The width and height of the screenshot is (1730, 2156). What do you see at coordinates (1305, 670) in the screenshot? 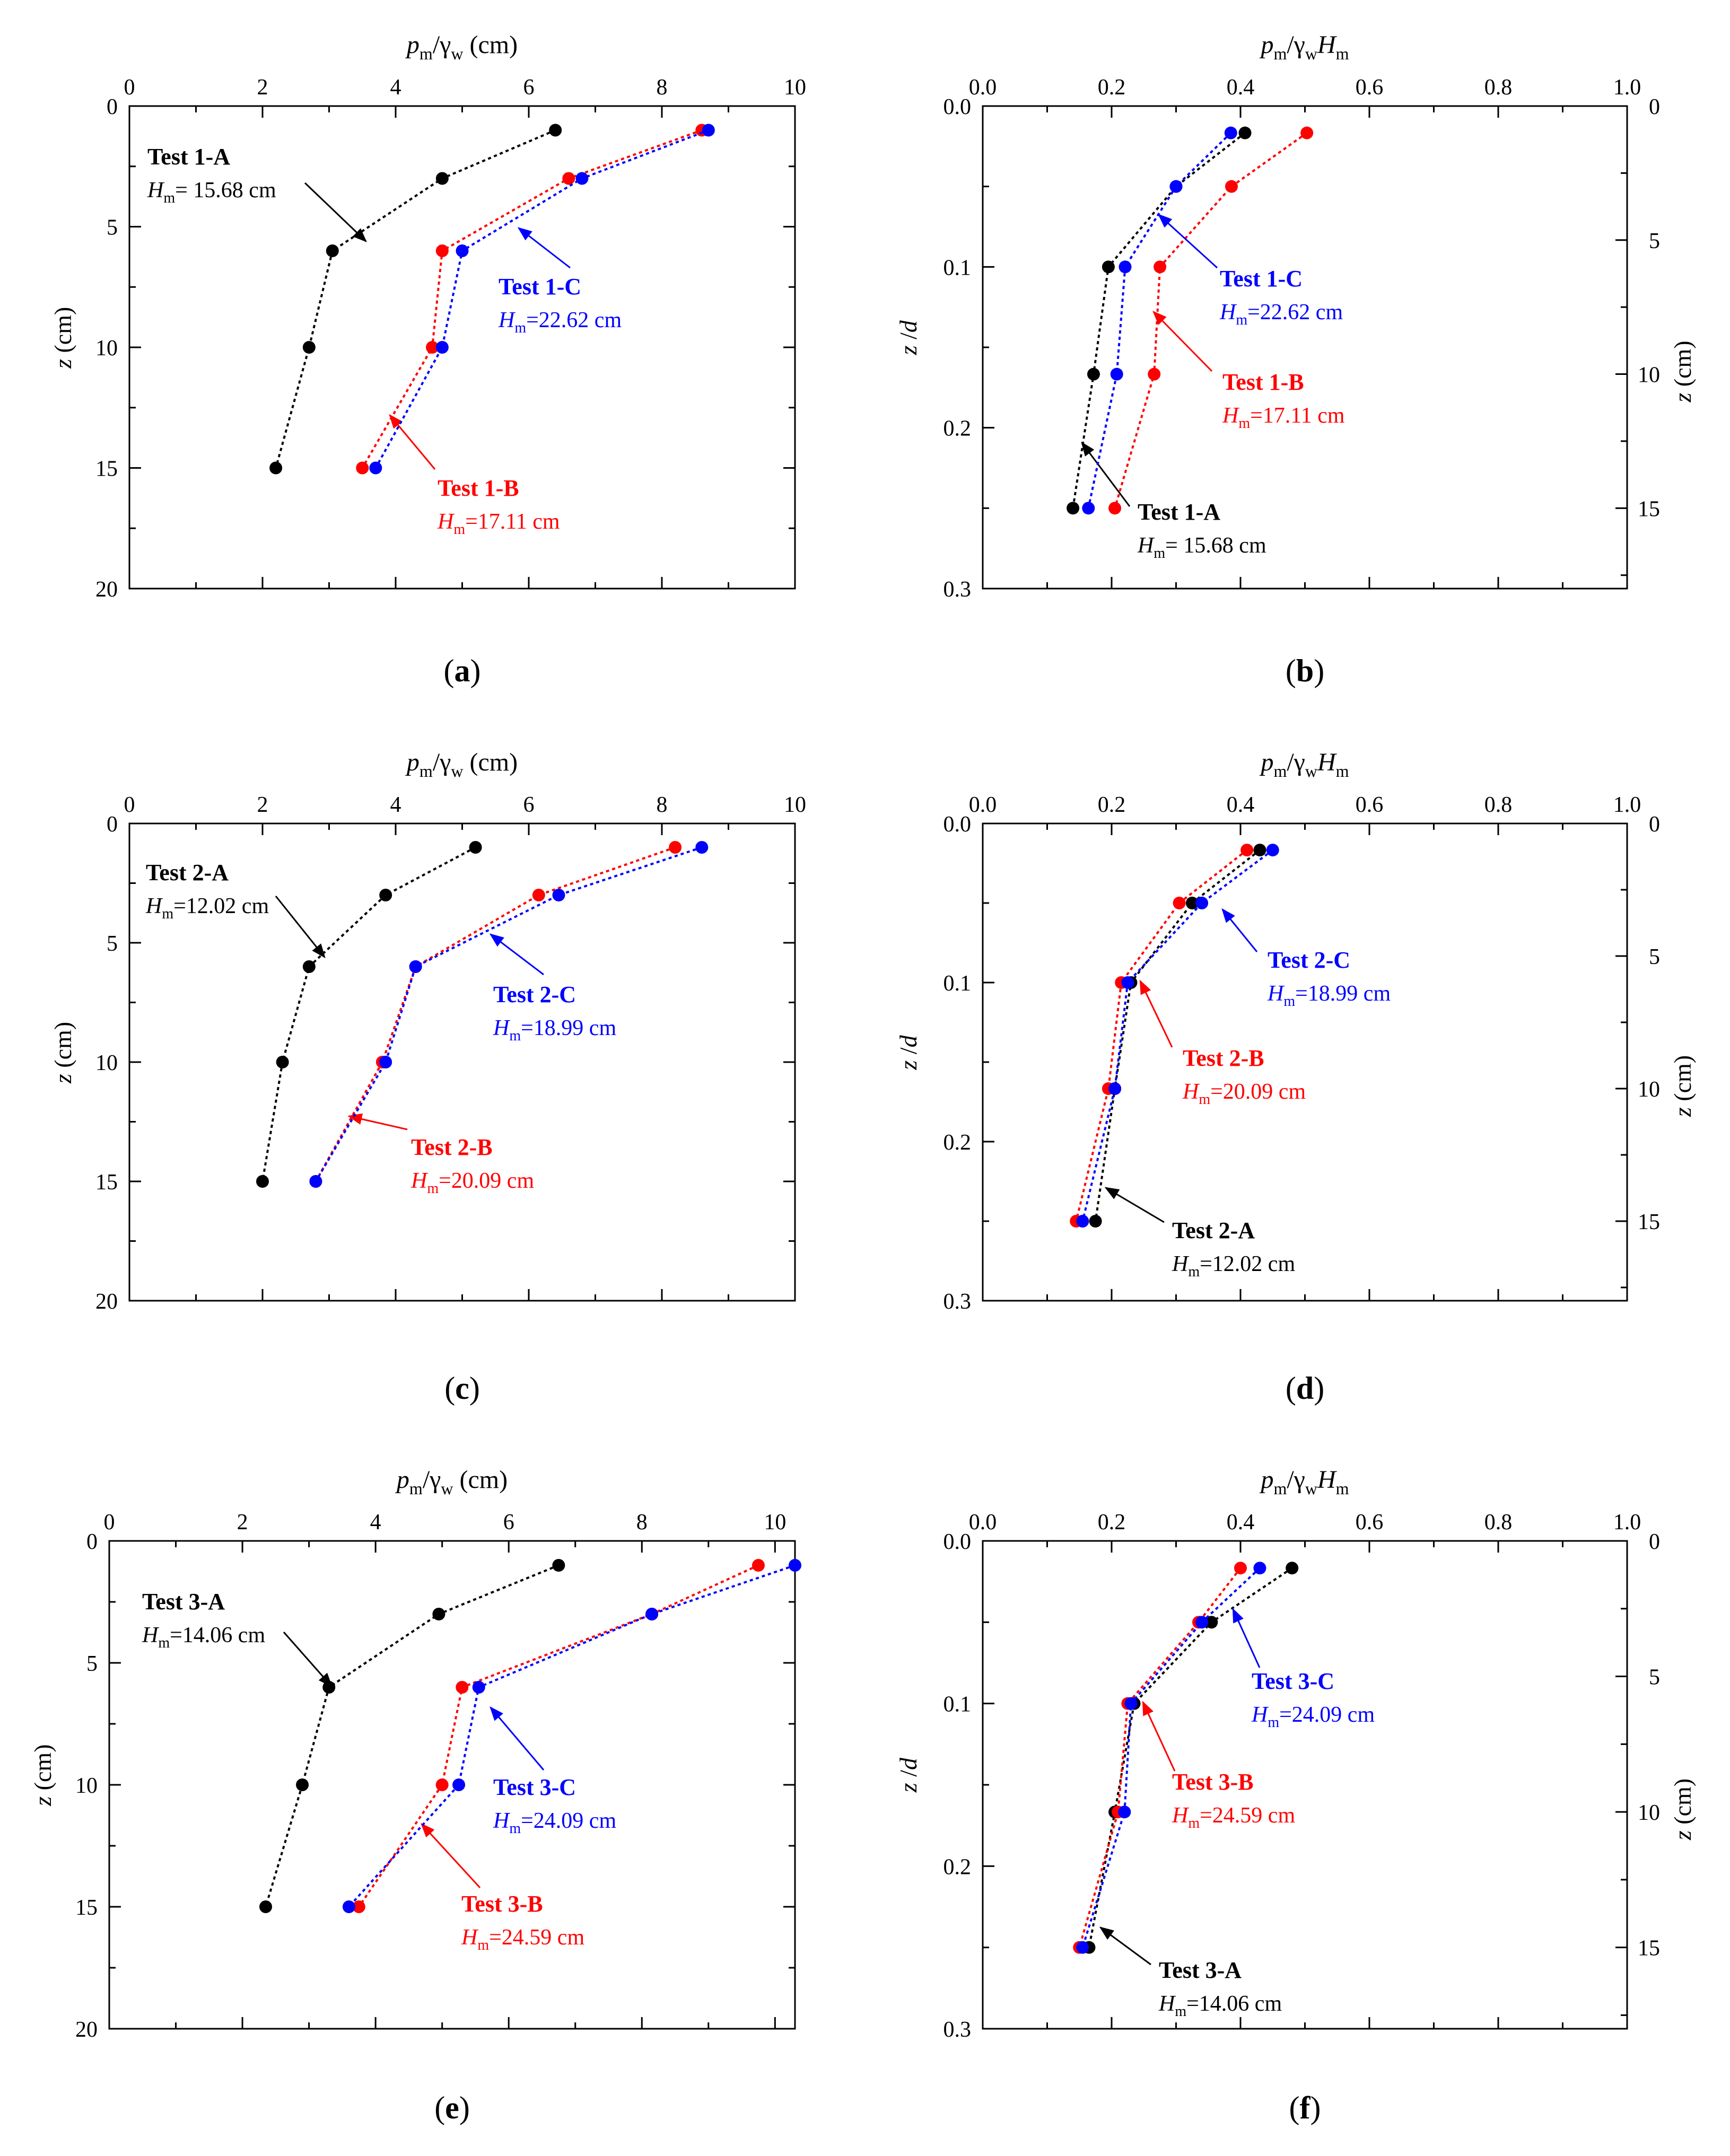
I see `panel-caption: (b)` at bounding box center [1305, 670].